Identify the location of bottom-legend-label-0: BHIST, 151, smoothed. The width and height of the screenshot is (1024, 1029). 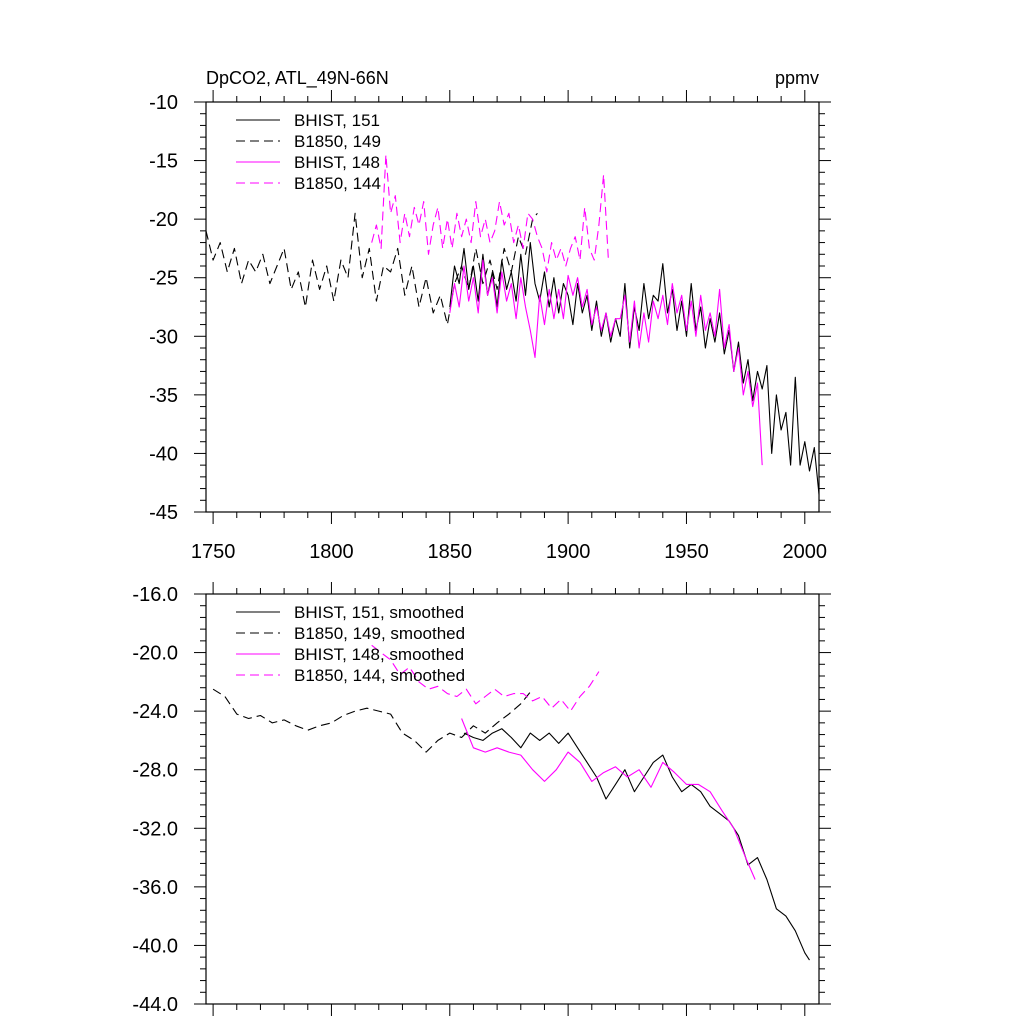
(379, 612).